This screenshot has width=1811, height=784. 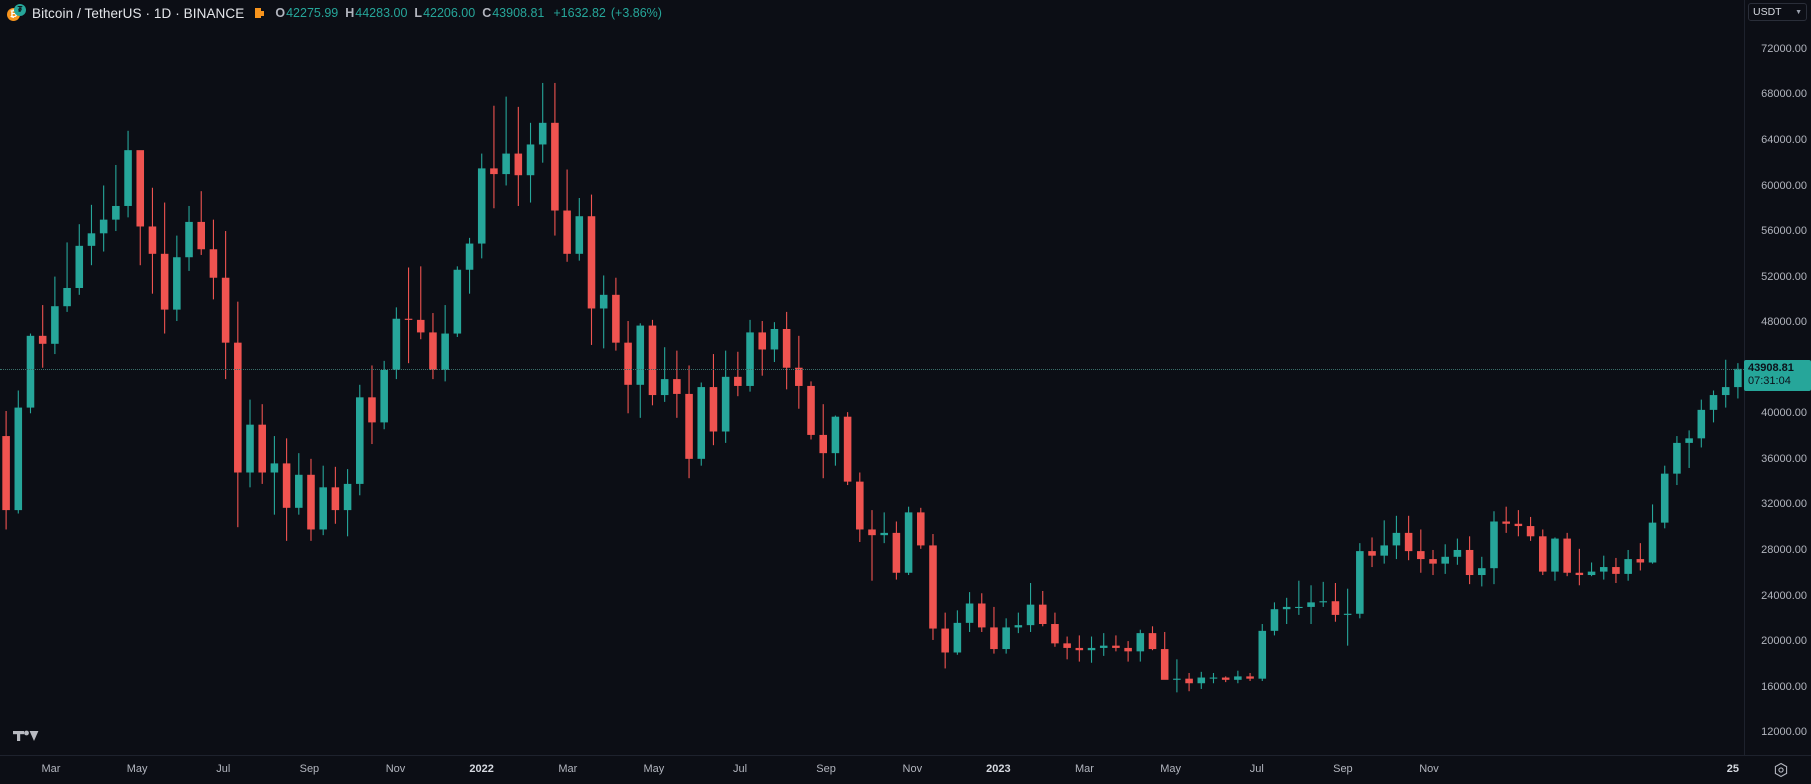 What do you see at coordinates (1784, 322) in the screenshot?
I see `price-tick: 48000.00` at bounding box center [1784, 322].